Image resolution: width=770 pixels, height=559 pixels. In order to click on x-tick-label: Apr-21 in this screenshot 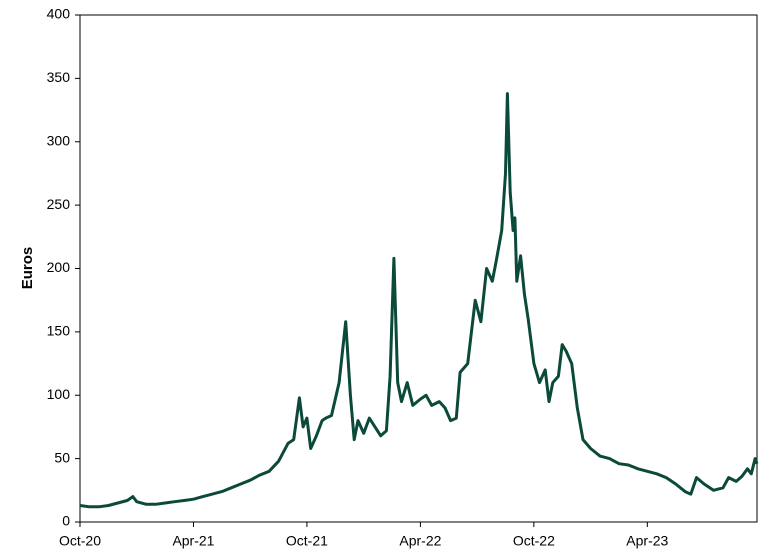, I will do `click(193, 541)`.